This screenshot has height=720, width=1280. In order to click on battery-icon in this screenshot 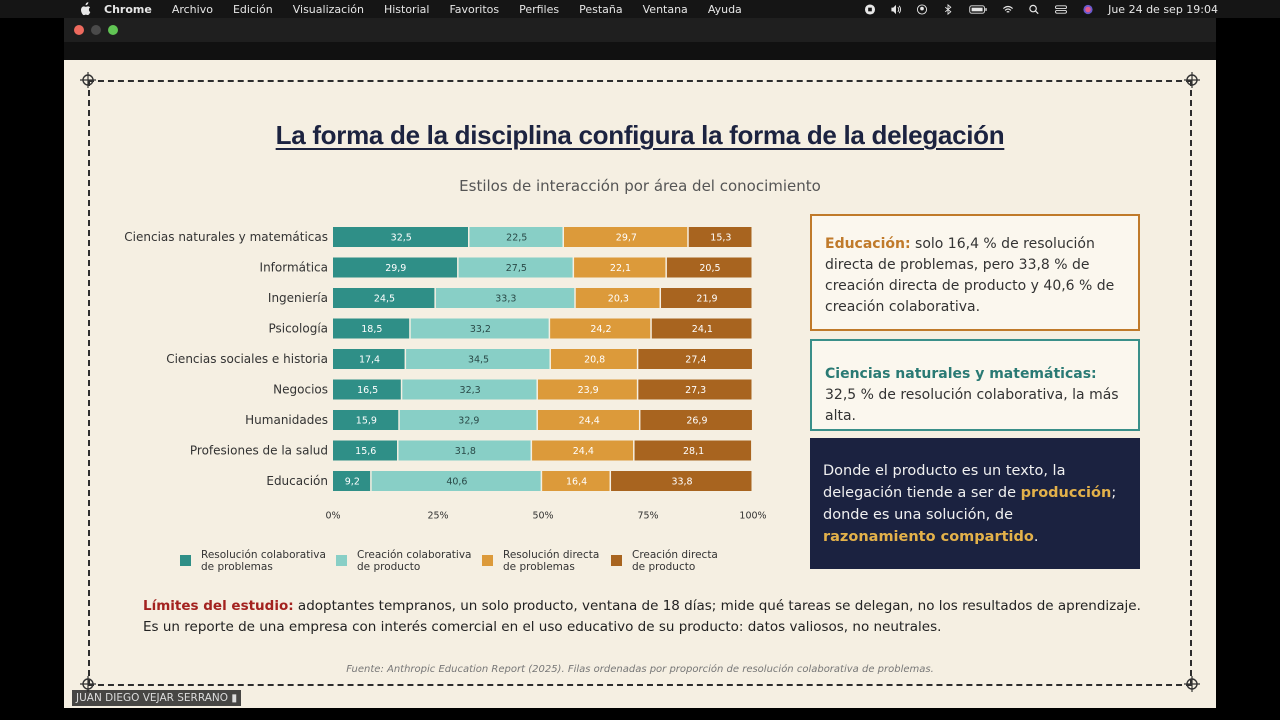, I will do `click(978, 9)`.